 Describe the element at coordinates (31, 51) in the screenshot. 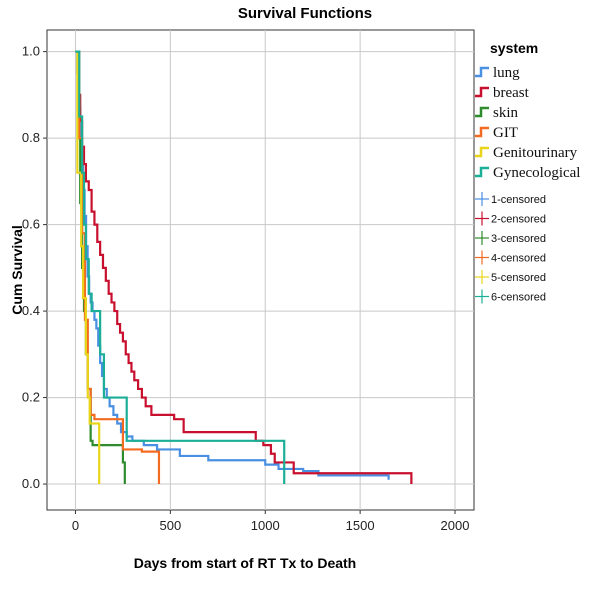

I see `y-tick-label: 1.0` at that location.